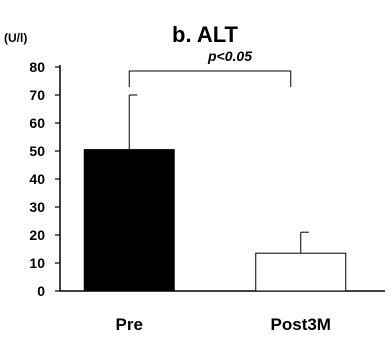 This screenshot has height=356, width=391. What do you see at coordinates (301, 324) in the screenshot?
I see `x-tick-label: Post3M` at bounding box center [301, 324].